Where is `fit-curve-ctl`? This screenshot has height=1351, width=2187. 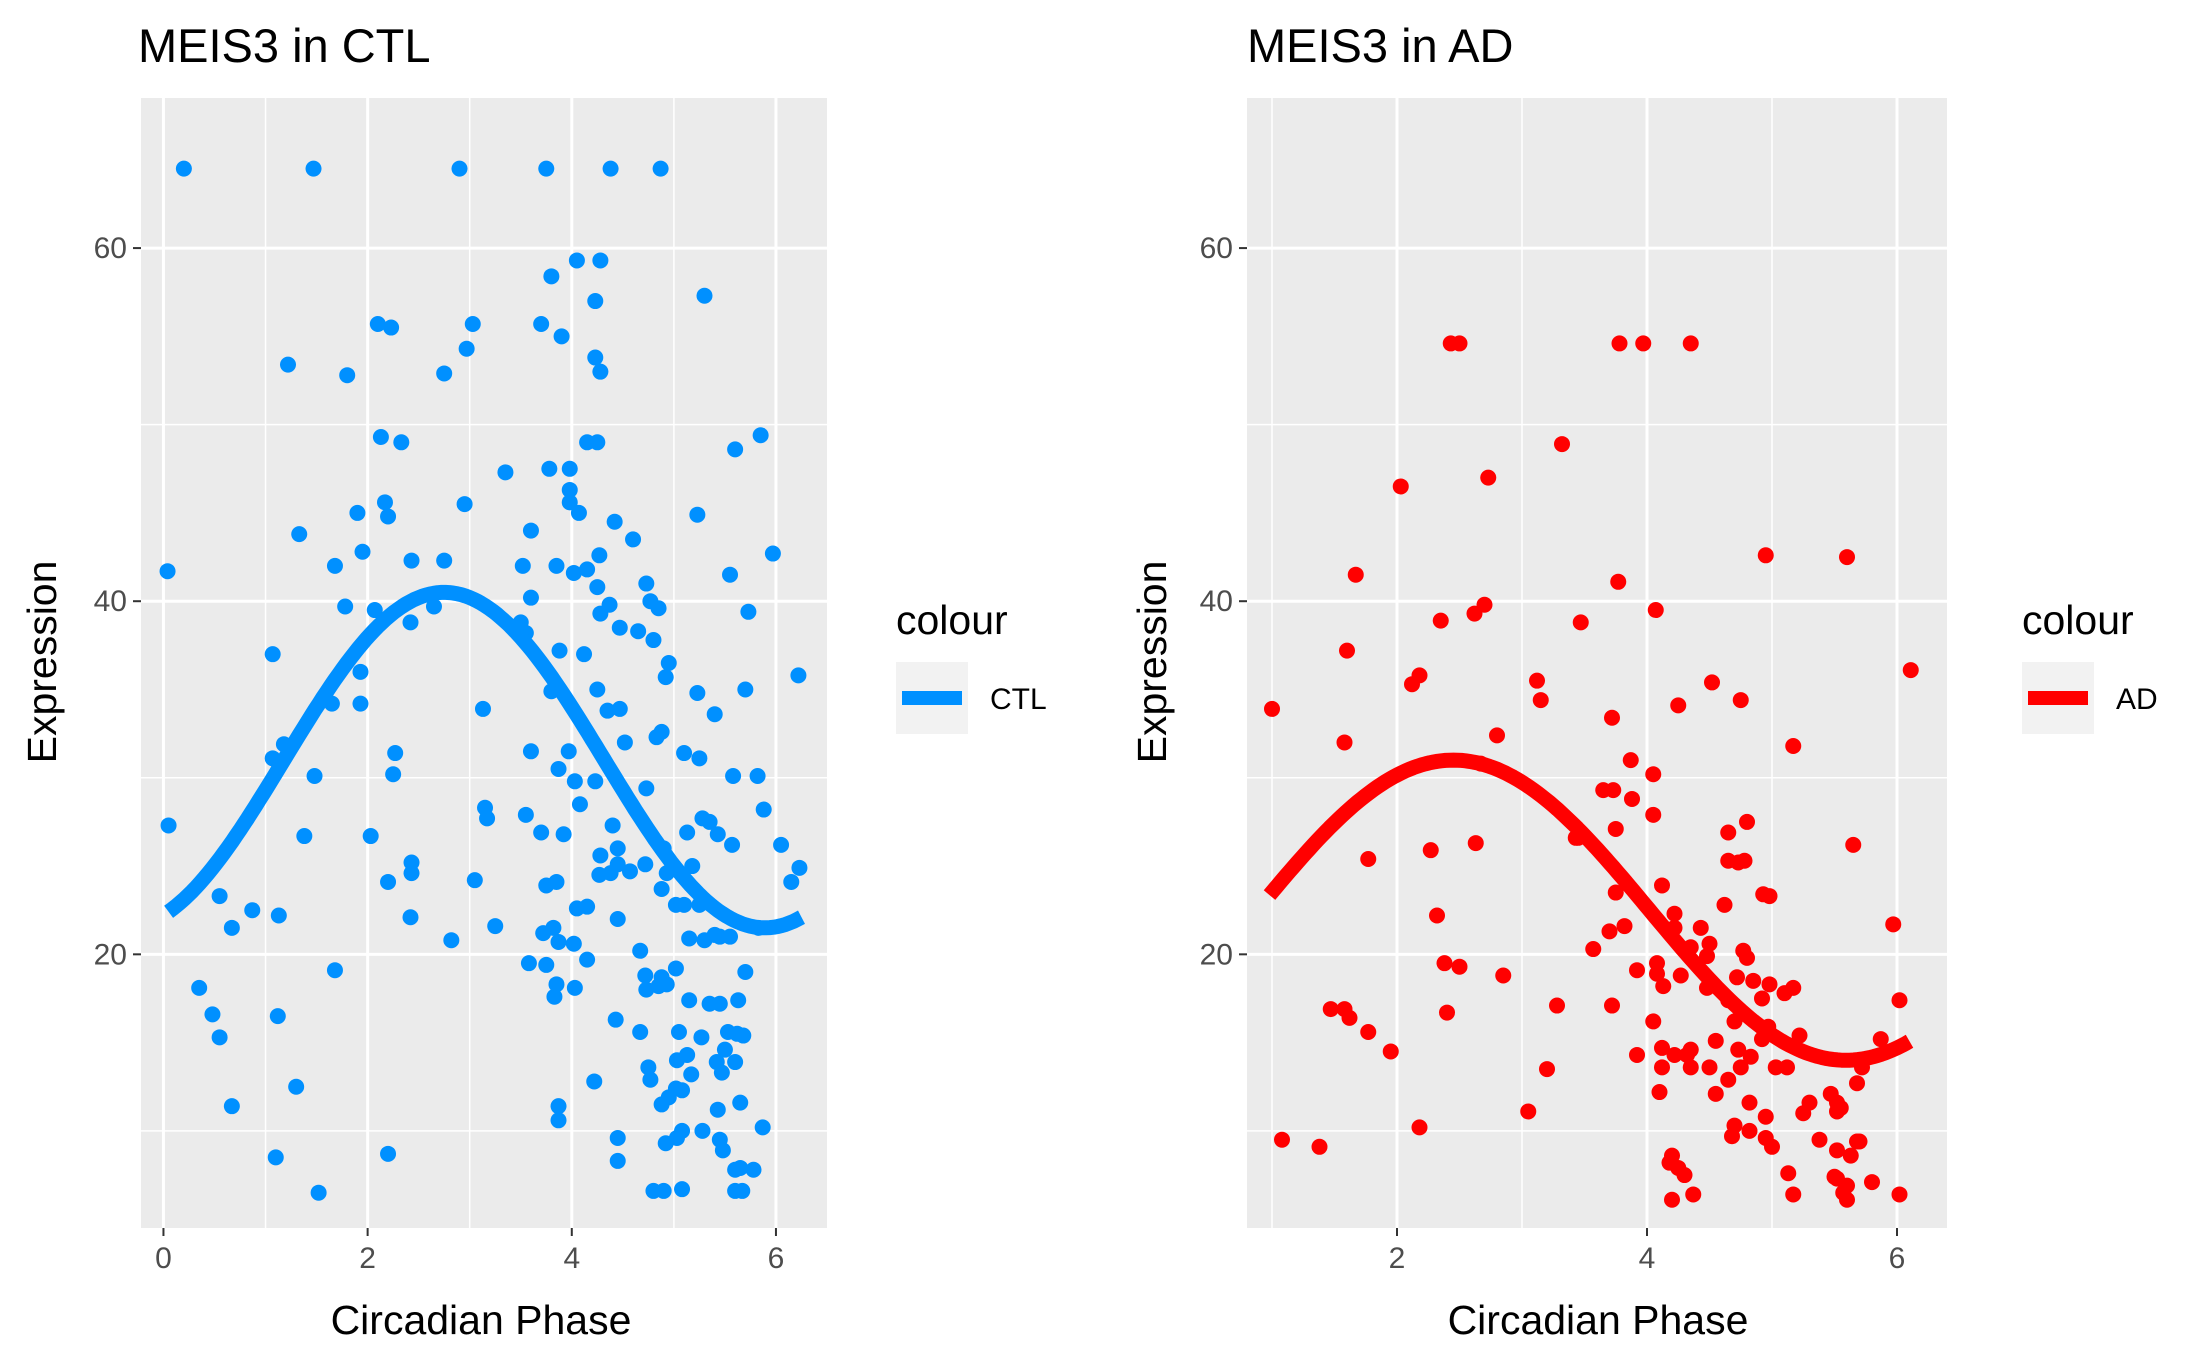 fit-curve-ctl is located at coordinates (484, 760).